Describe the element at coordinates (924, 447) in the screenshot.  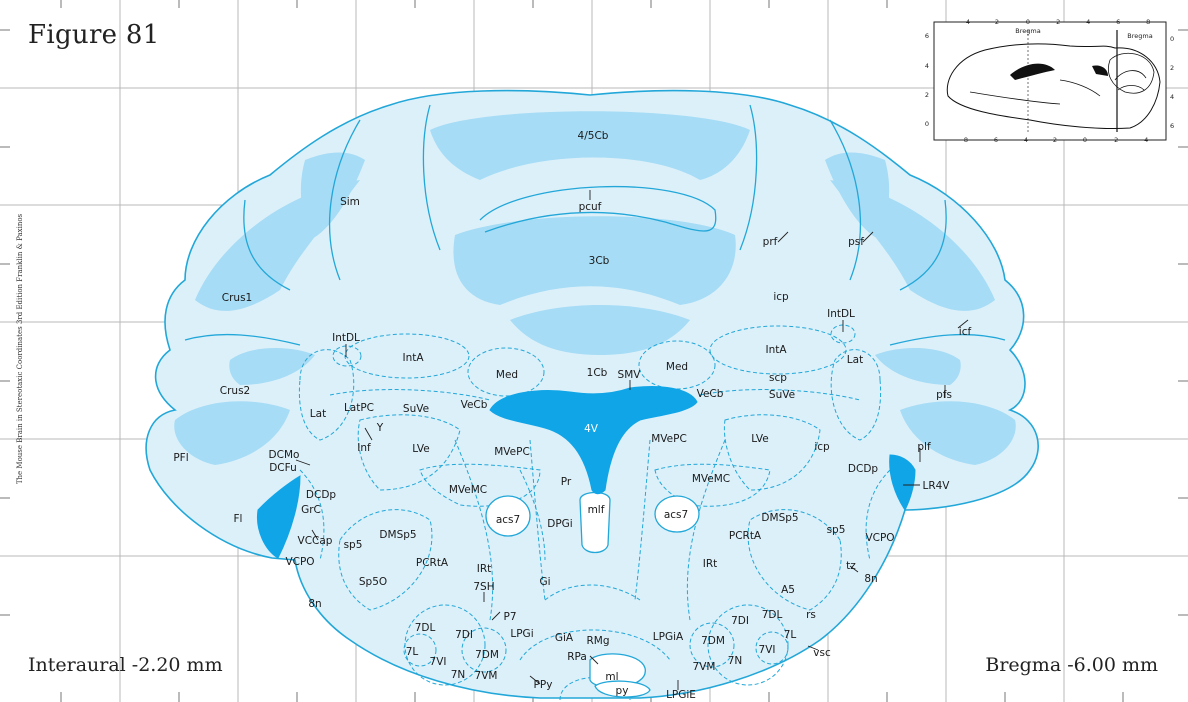
I see `label-plf: plf` at that location.